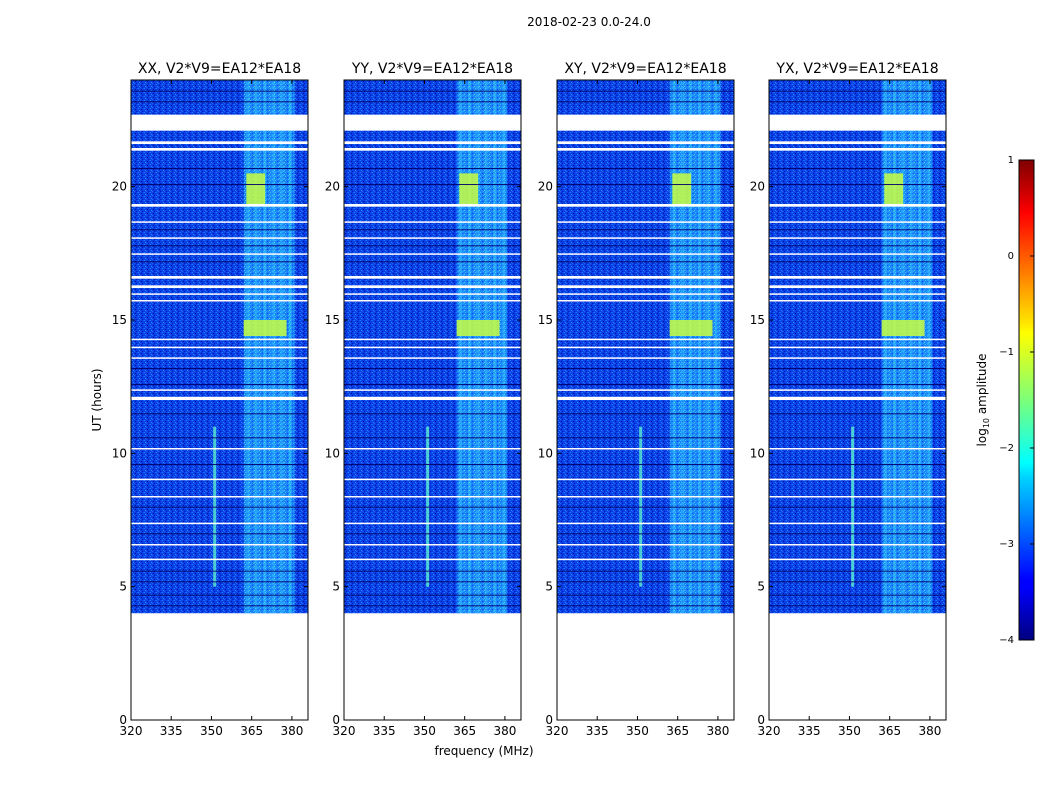 The height and width of the screenshot is (800, 1050). What do you see at coordinates (97, 399) in the screenshot?
I see `y-axis-label: UT (hours)` at bounding box center [97, 399].